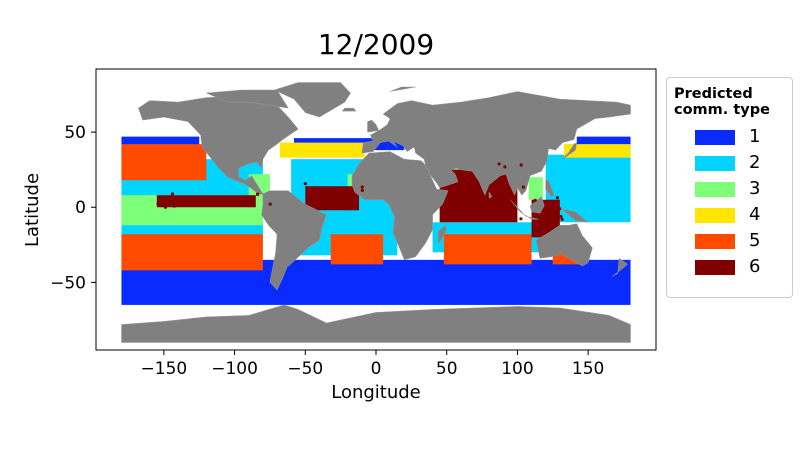 The height and width of the screenshot is (450, 800). Describe the element at coordinates (722, 102) in the screenshot. I see `legend-title: Predicted comm. type` at that location.